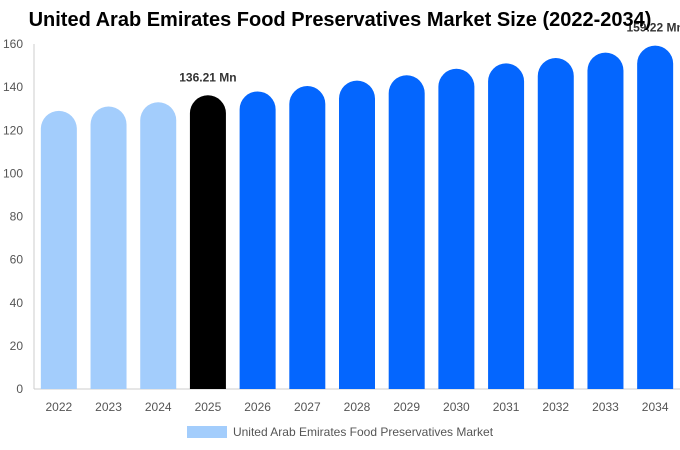 This screenshot has height=450, width=680. I want to click on bar-2027, so click(307, 237).